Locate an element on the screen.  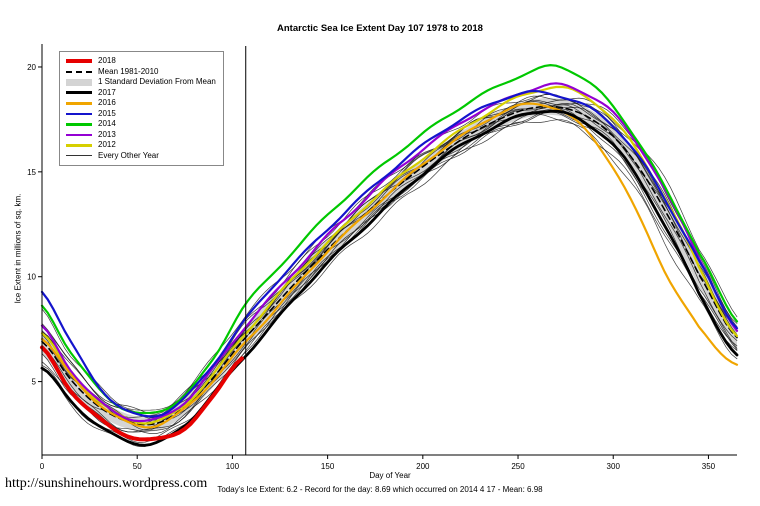
legend-label: Mean 1981-2010 is located at coordinates (128, 71).